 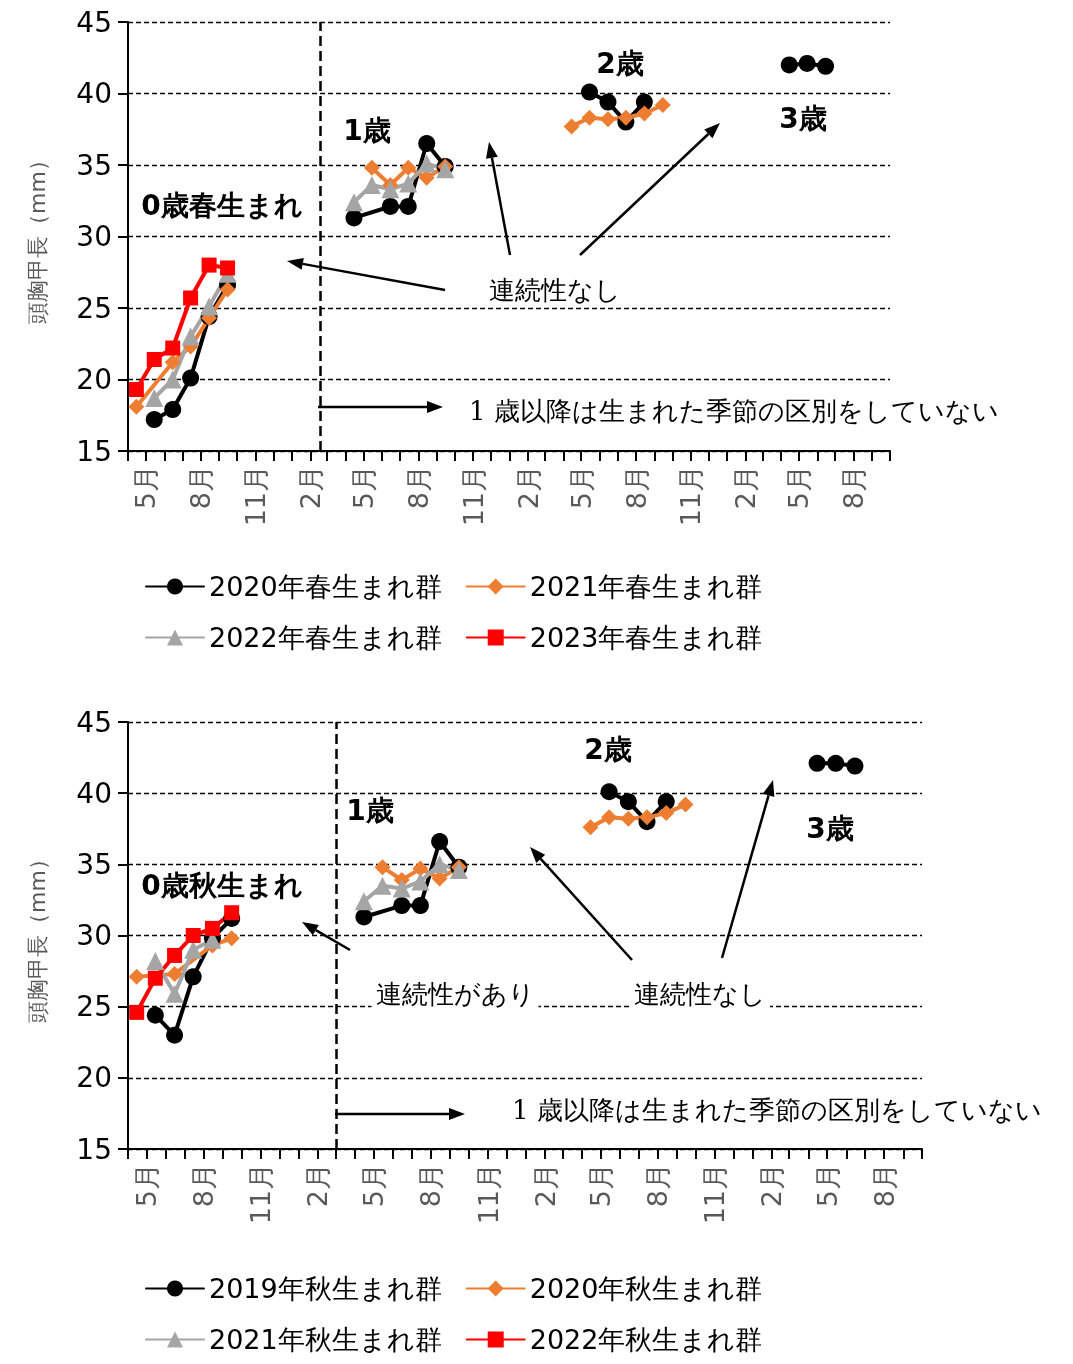 I want to click on legend-label: 2020年春生まれ群, so click(x=325, y=586).